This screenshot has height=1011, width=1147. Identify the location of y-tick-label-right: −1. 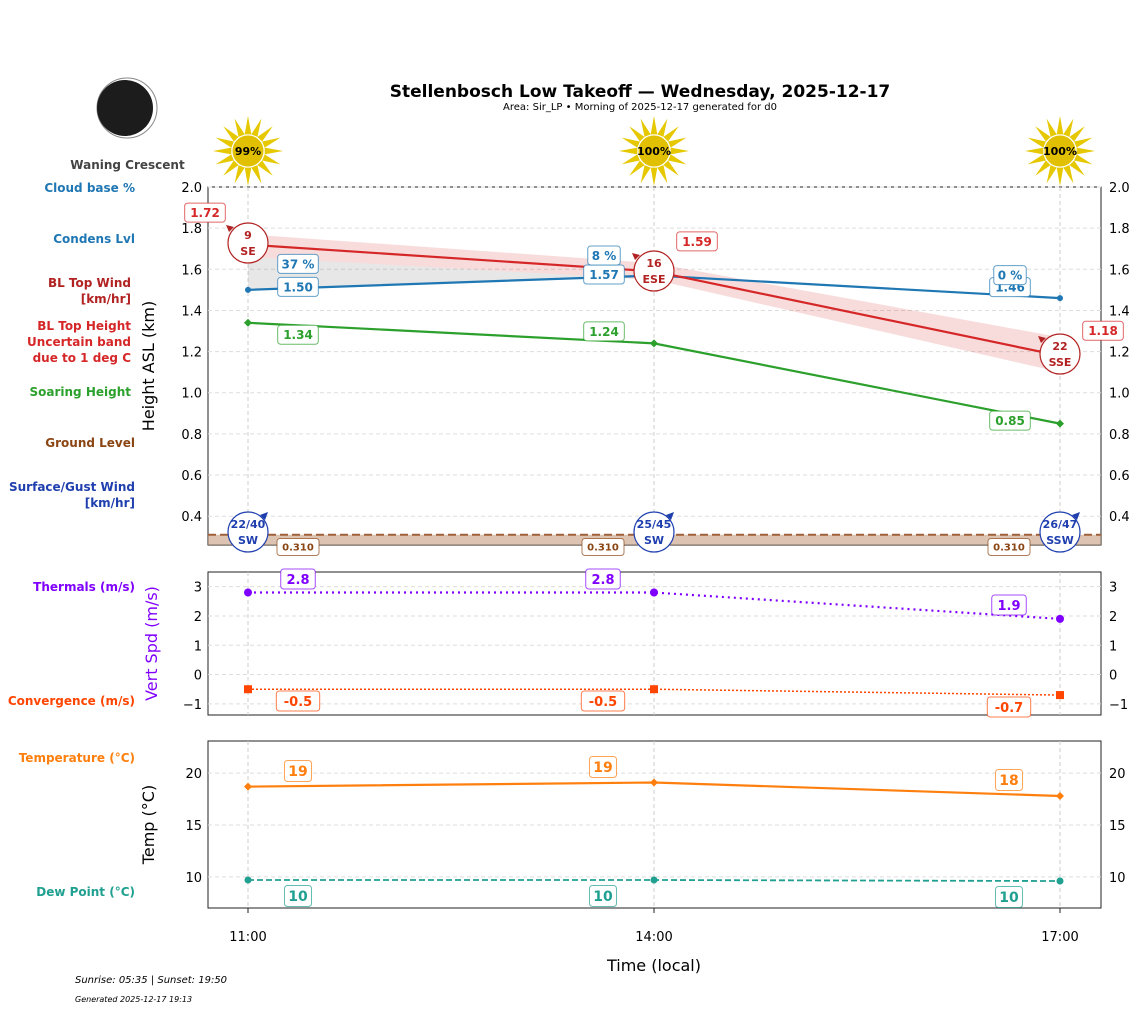
(1118, 705).